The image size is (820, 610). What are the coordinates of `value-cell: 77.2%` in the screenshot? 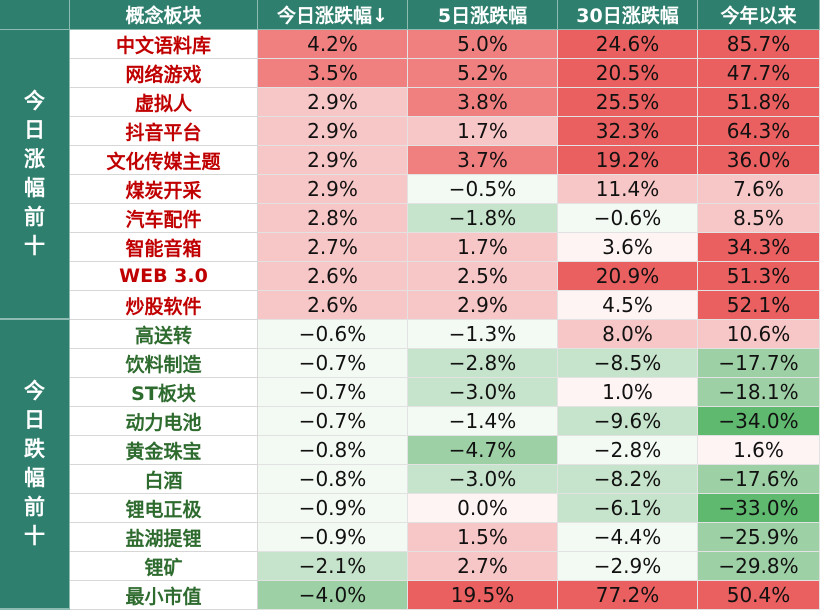 It's located at (628, 595).